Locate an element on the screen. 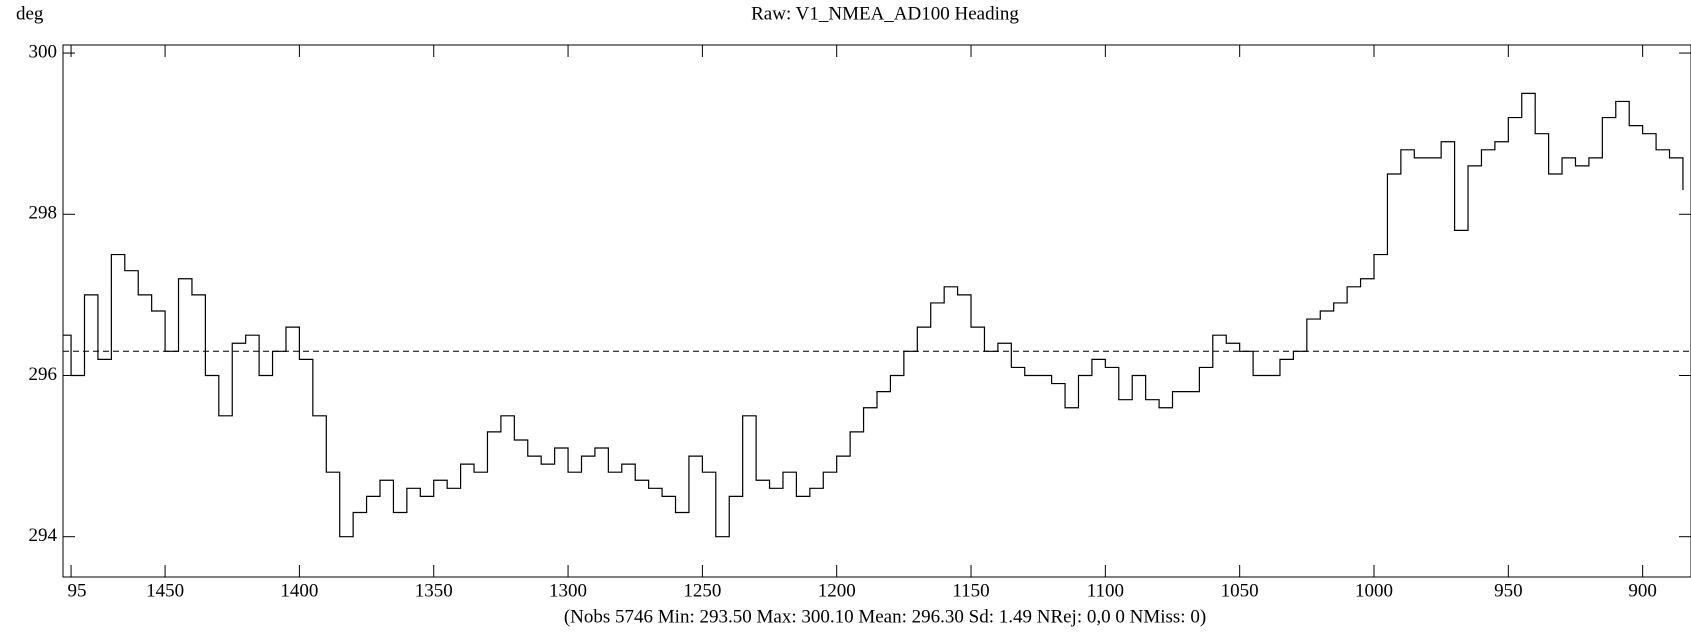 This screenshot has height=632, width=1691. x-tick-label: 95 is located at coordinates (77, 590).